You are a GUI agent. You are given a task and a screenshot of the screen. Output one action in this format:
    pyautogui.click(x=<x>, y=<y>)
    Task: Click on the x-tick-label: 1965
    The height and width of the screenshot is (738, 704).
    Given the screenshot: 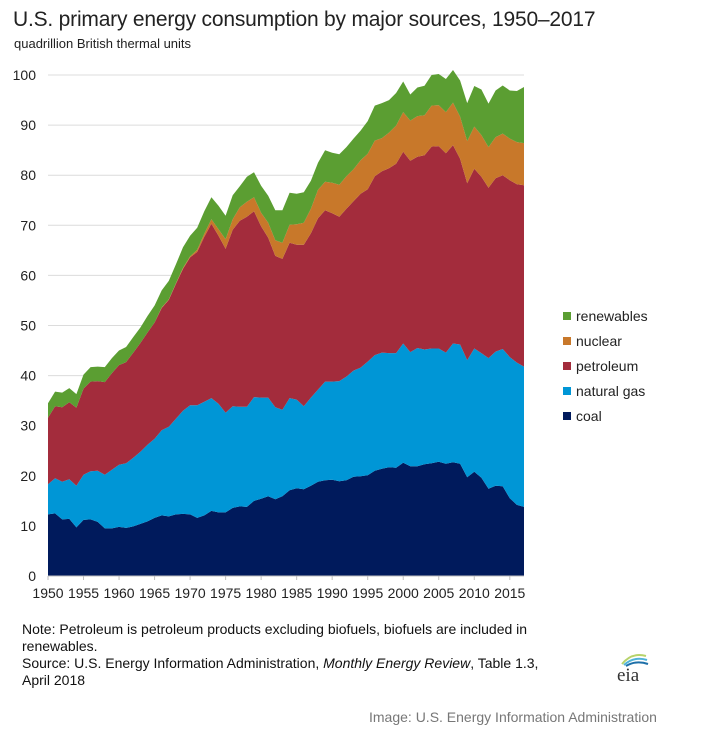 What is the action you would take?
    pyautogui.click(x=154, y=593)
    